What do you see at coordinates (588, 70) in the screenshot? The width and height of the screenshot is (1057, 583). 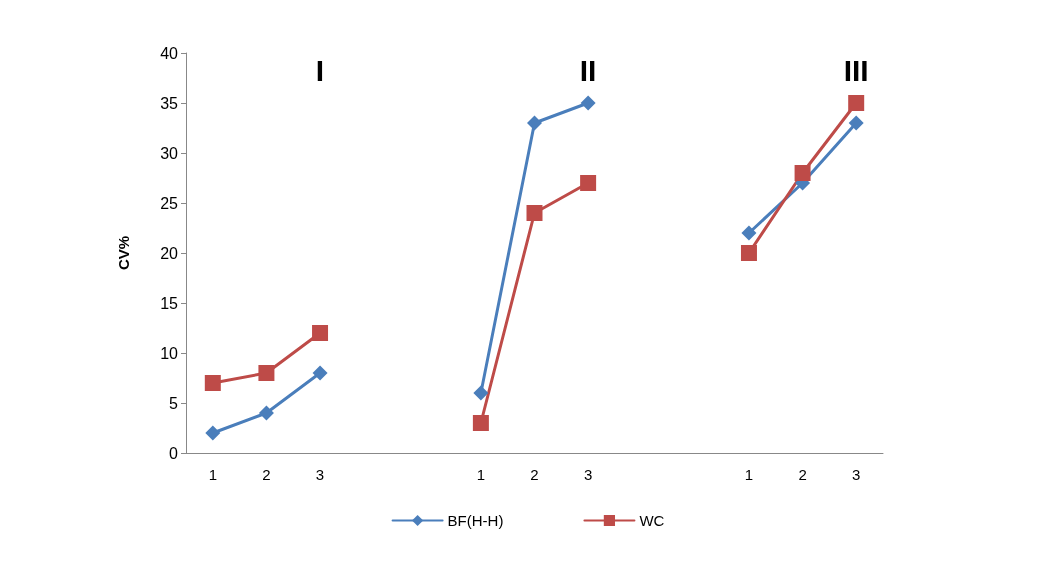 I see `annotation: II` at bounding box center [588, 70].